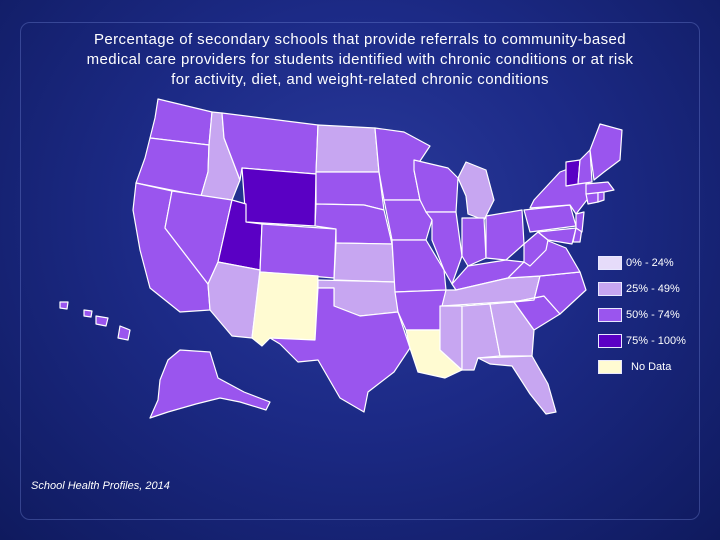 The image size is (720, 540). Describe the element at coordinates (102, 321) in the screenshot. I see `state-hi-maui` at that location.